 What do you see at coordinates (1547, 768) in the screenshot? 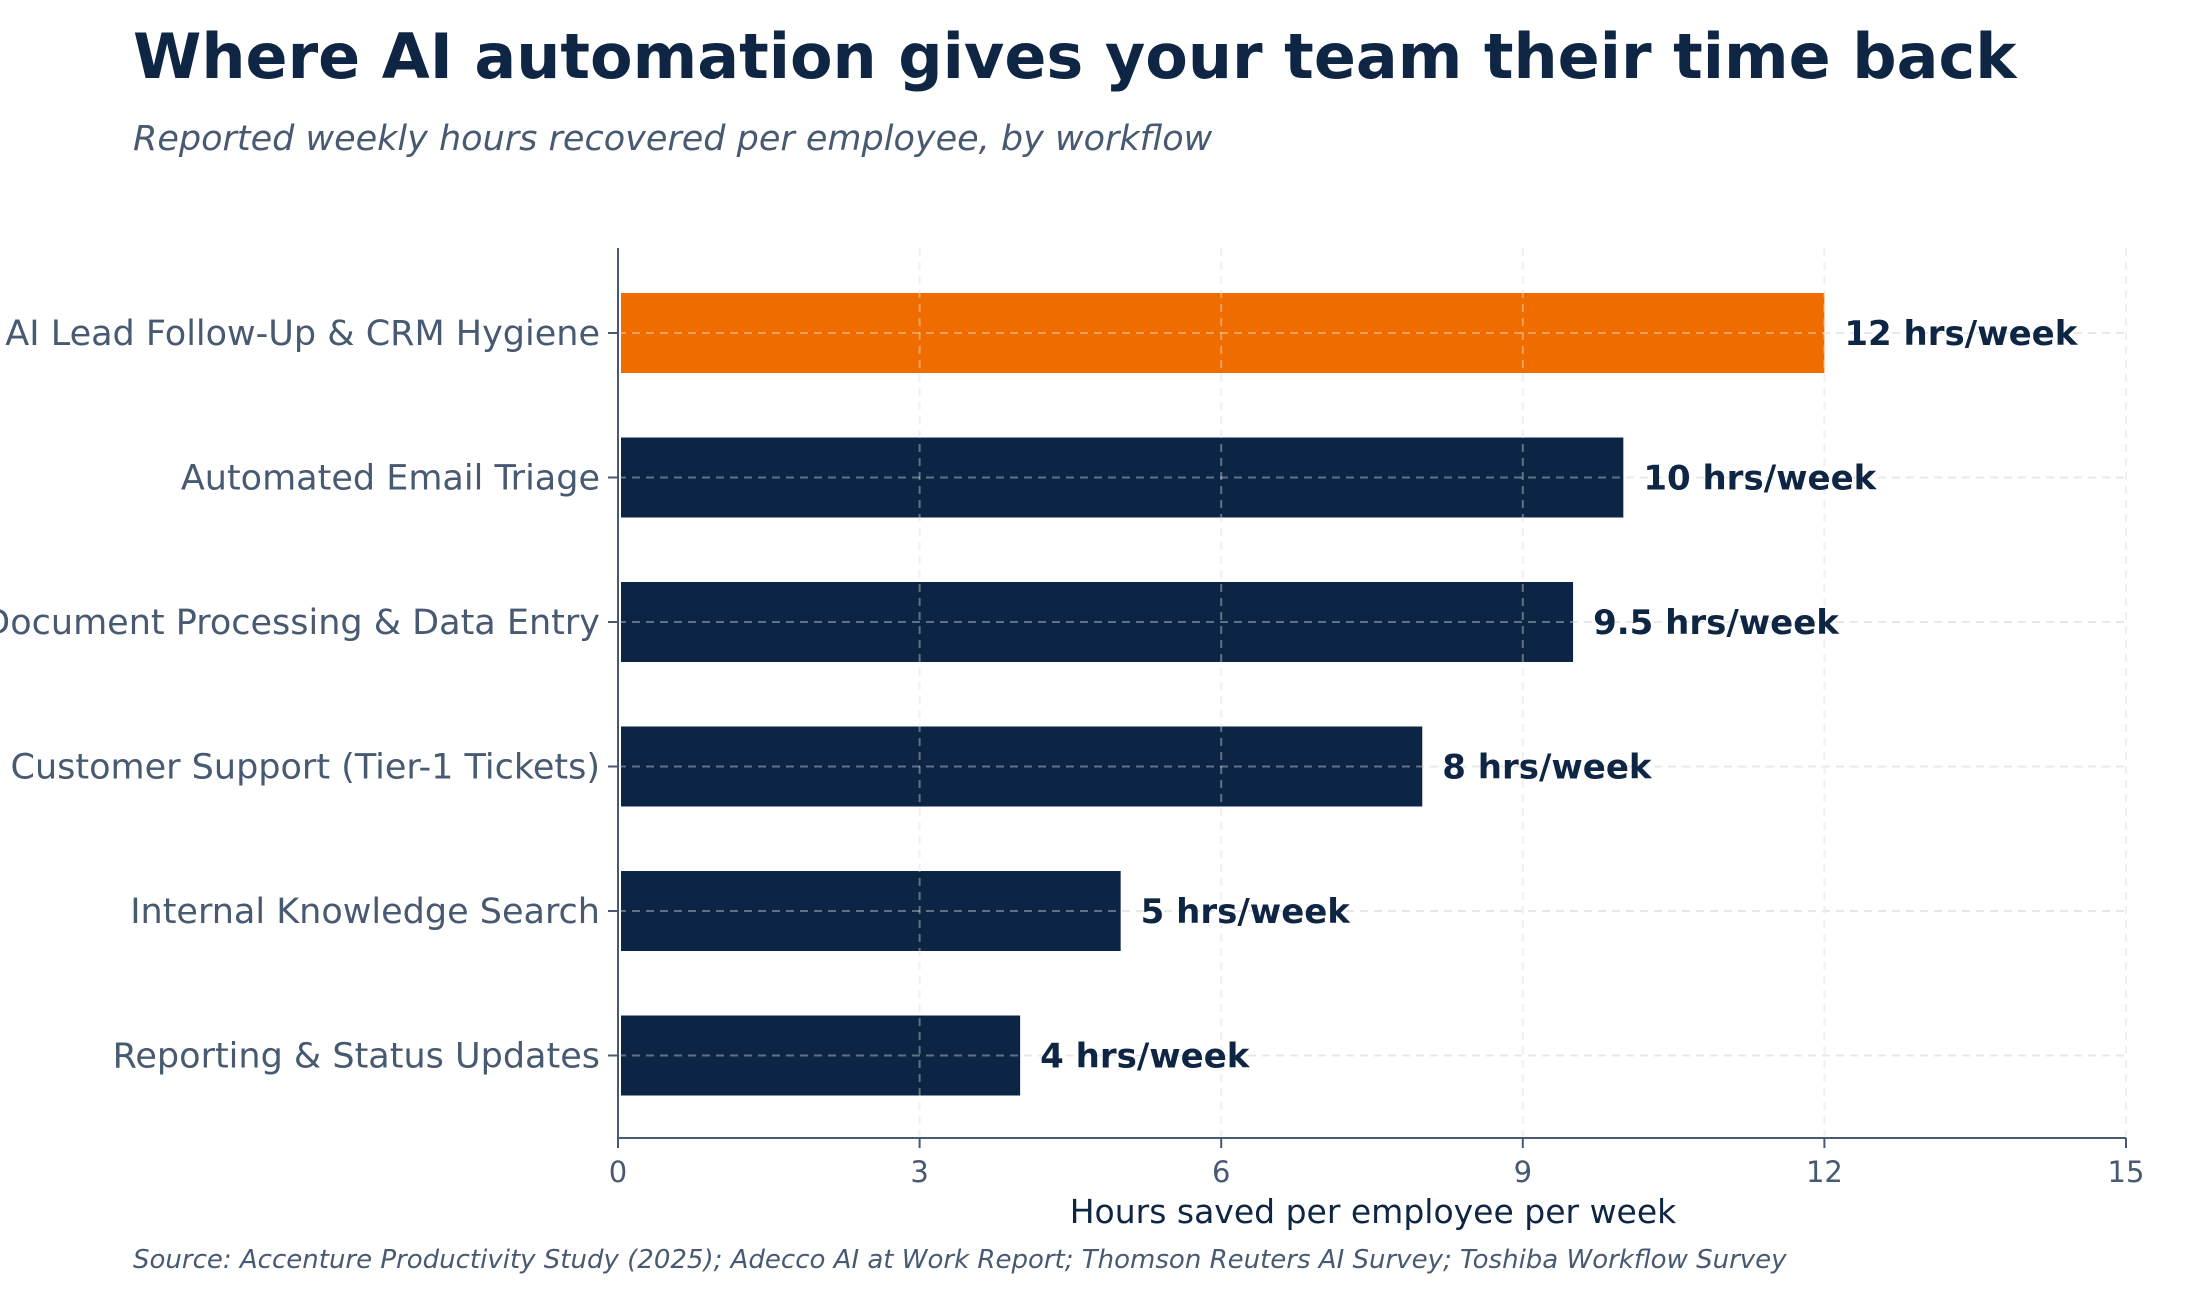
I see `value-label: 8 hrs/week` at bounding box center [1547, 768].